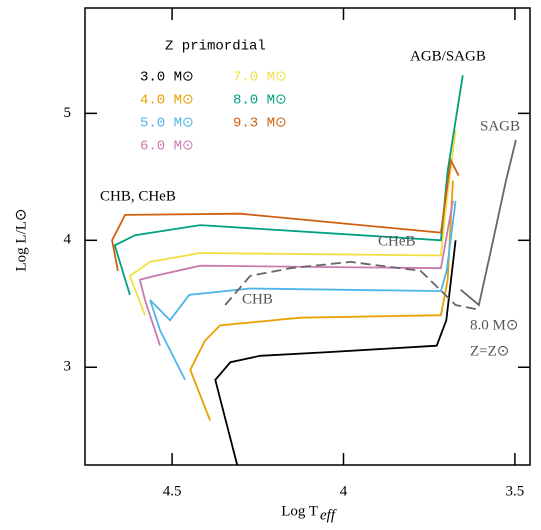  I want to click on y-axis-label: Log L/L⊙, so click(21, 240).